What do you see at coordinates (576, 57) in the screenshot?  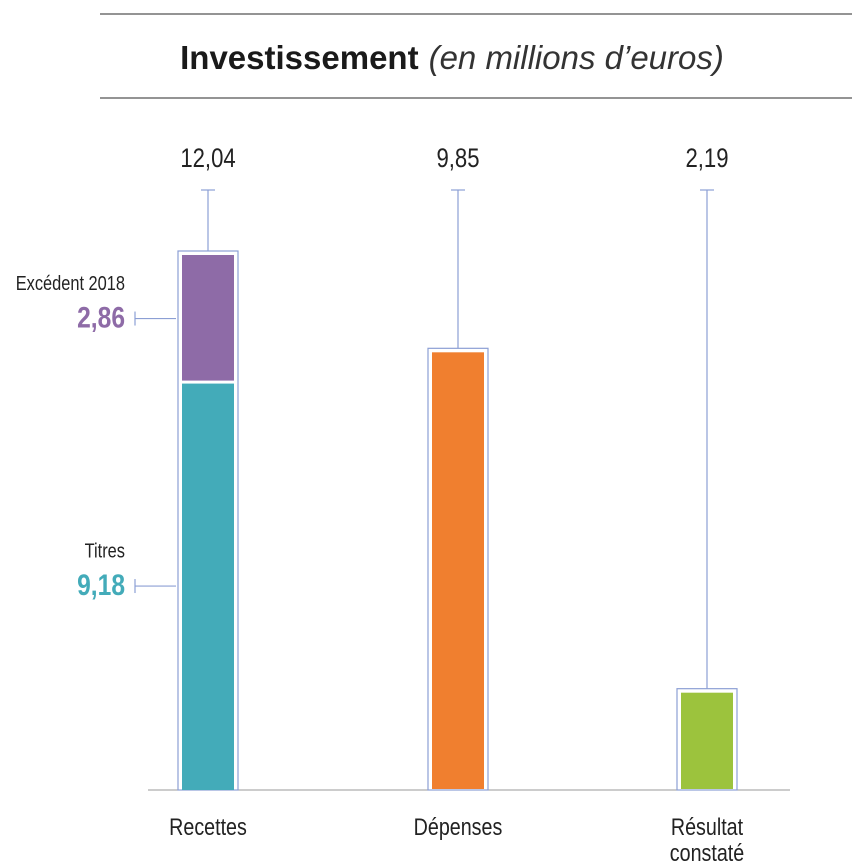 I see `chart-subtitle: (en millions d’euros)` at bounding box center [576, 57].